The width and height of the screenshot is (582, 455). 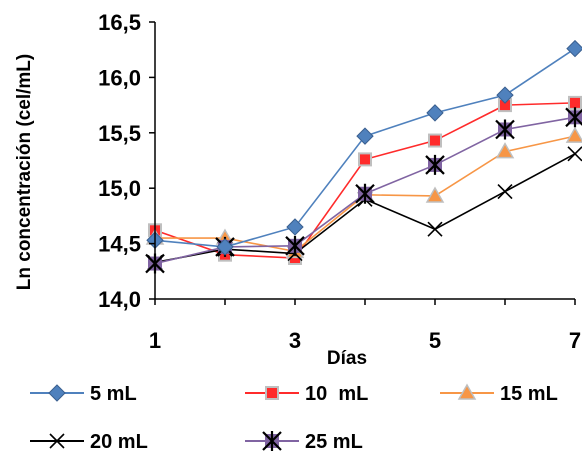 What do you see at coordinates (119, 442) in the screenshot?
I see `legend-label: 20 mL` at bounding box center [119, 442].